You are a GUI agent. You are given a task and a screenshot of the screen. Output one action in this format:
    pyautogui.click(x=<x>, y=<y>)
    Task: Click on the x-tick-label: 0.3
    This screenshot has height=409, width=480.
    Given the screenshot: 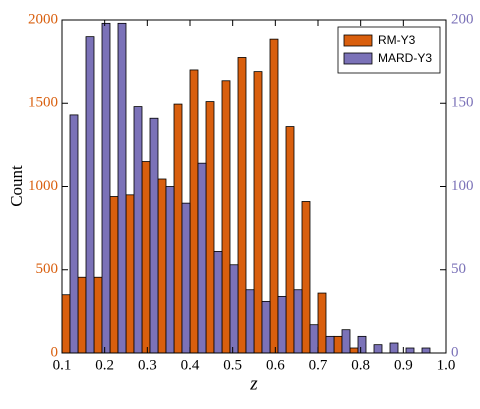 What is the action you would take?
    pyautogui.click(x=147, y=365)
    